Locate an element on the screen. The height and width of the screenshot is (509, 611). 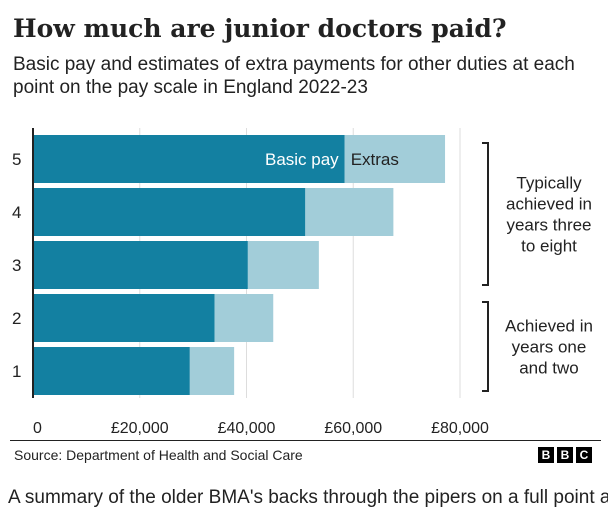
x-tick-label: 0 is located at coordinates (37, 428).